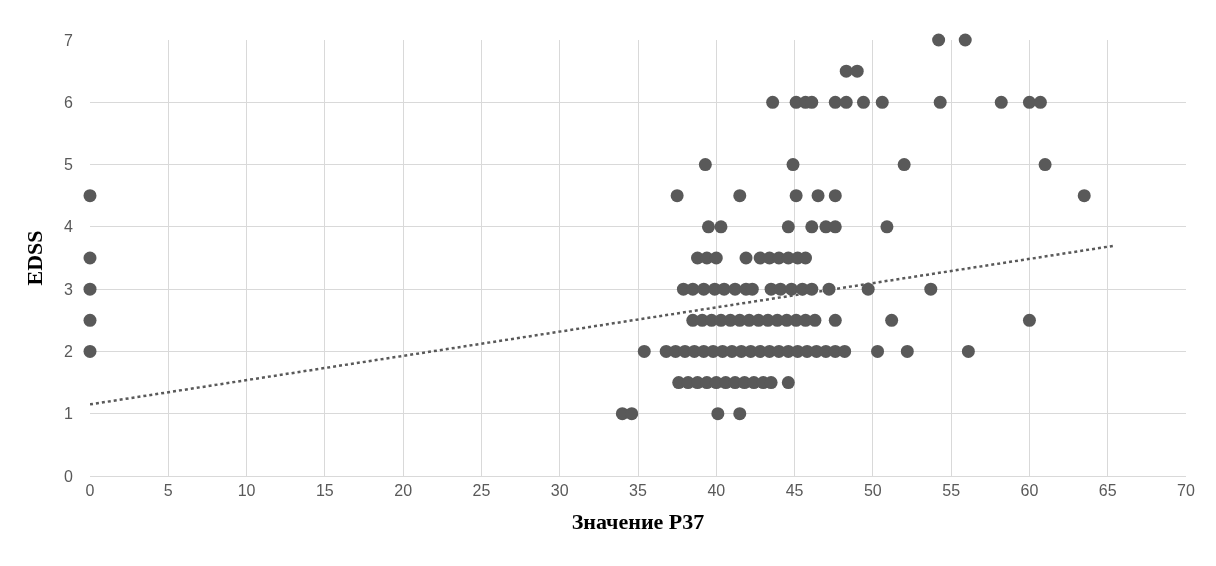  What do you see at coordinates (246, 491) in the screenshot?
I see `x-tick-label: 10` at bounding box center [246, 491].